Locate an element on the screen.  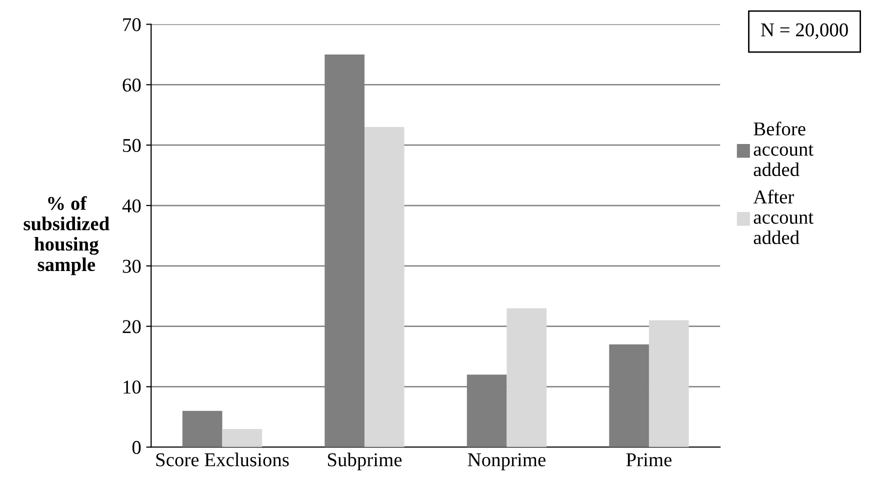
x-tick-label: Nonprime is located at coordinates (507, 461).